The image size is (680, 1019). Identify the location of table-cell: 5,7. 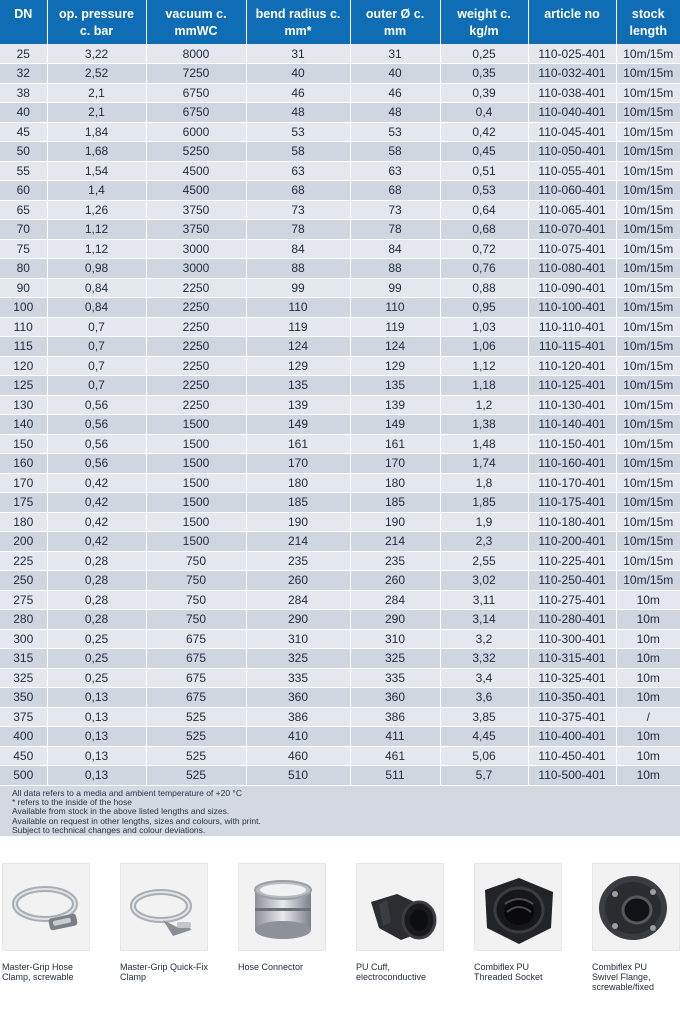
(484, 775).